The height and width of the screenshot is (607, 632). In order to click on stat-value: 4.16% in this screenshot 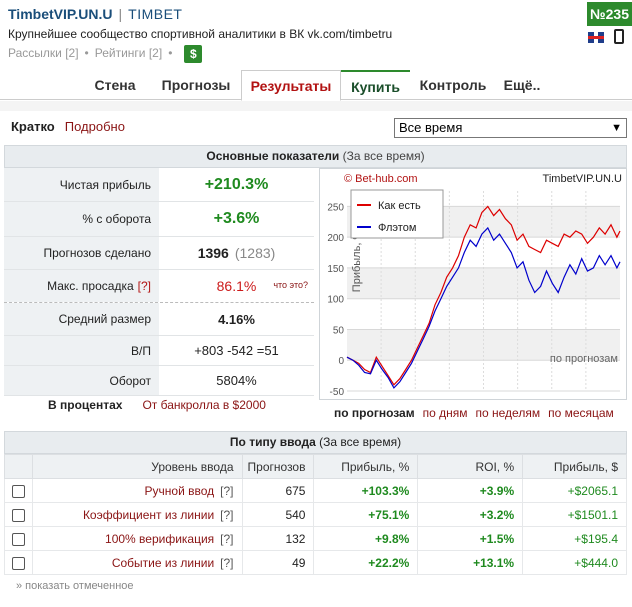, I will do `click(236, 319)`.